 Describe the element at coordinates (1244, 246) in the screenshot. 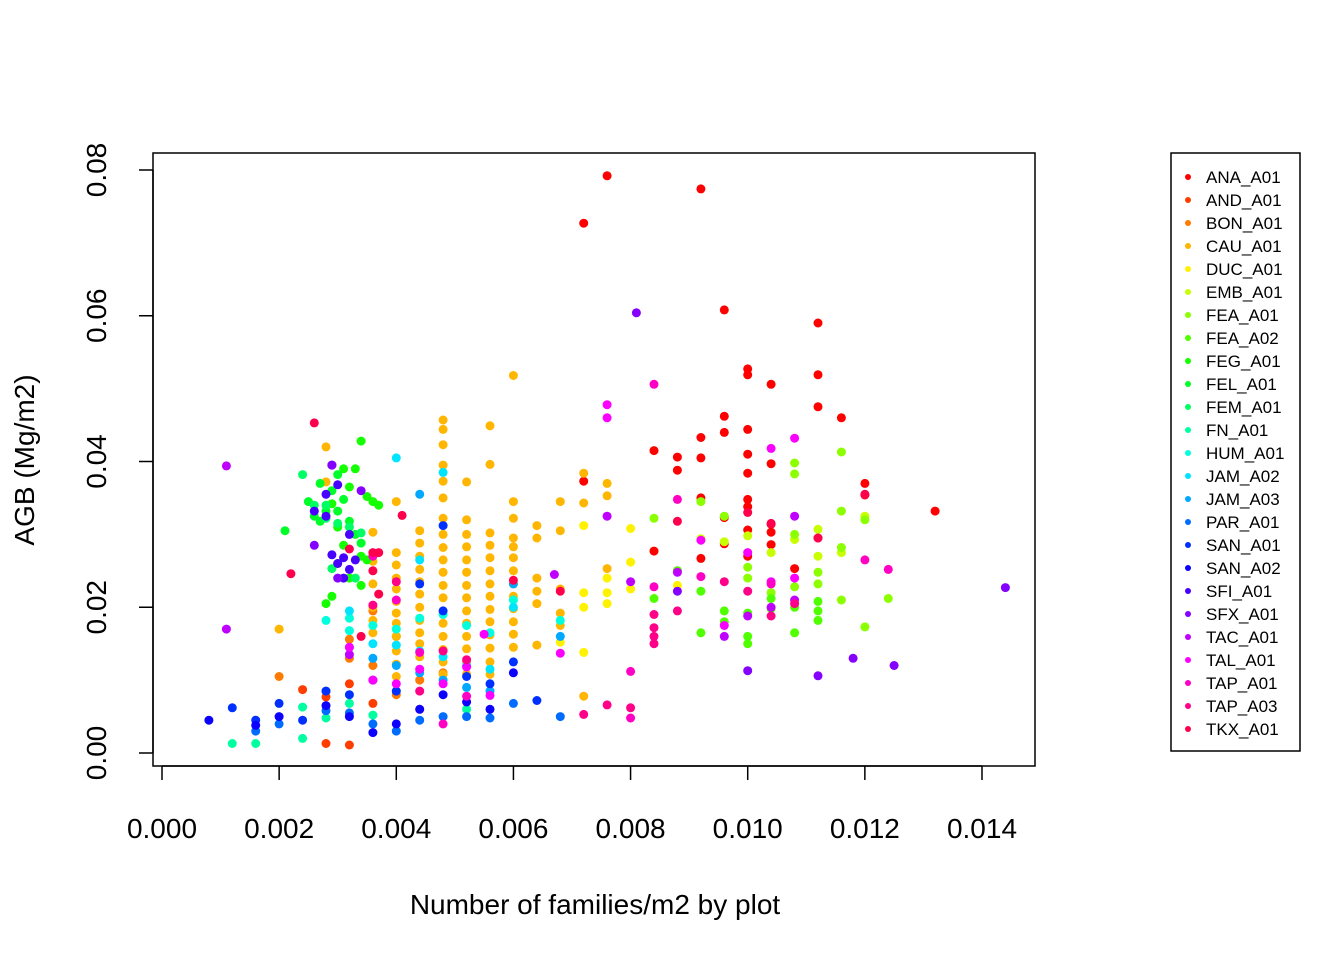

I see `legend-label: CAU_A01` at that location.